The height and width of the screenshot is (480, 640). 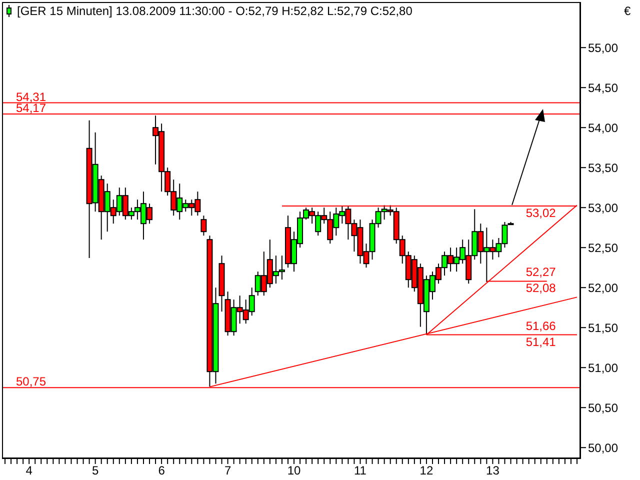 What do you see at coordinates (603, 87) in the screenshot?
I see `y-tick-label: 54,50` at bounding box center [603, 87].